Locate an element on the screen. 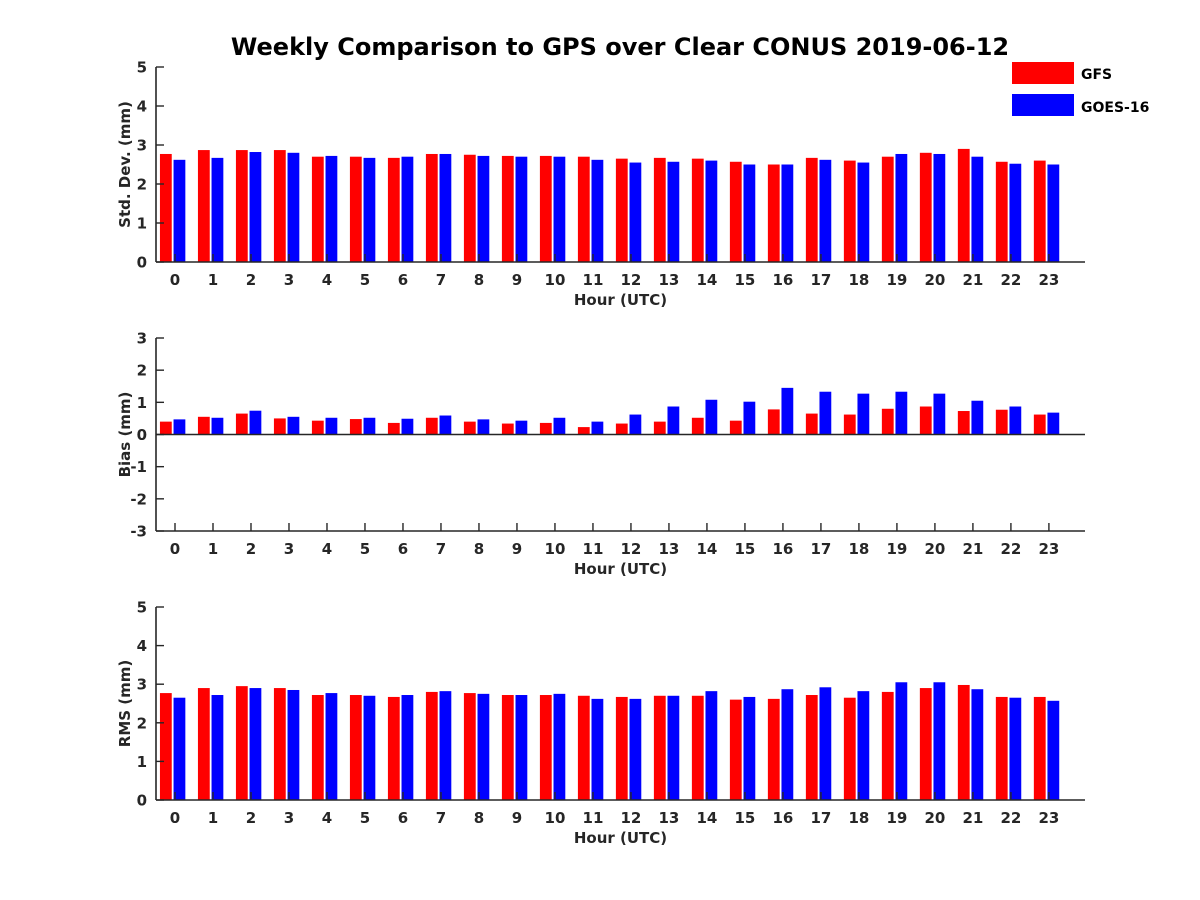 Image resolution: width=1200 pixels, height=900 pixels. y-tick-label: 1 is located at coordinates (142, 403).